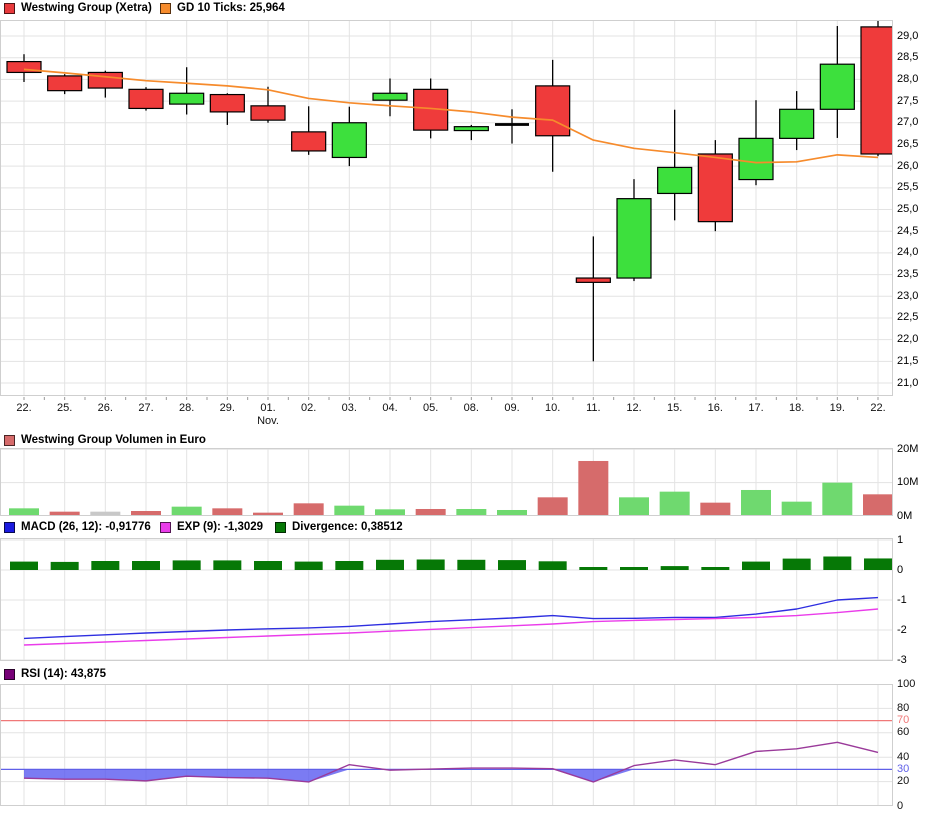 The height and width of the screenshot is (814, 940). What do you see at coordinates (146, 408) in the screenshot?
I see `date-tick-label: 27.` at bounding box center [146, 408].